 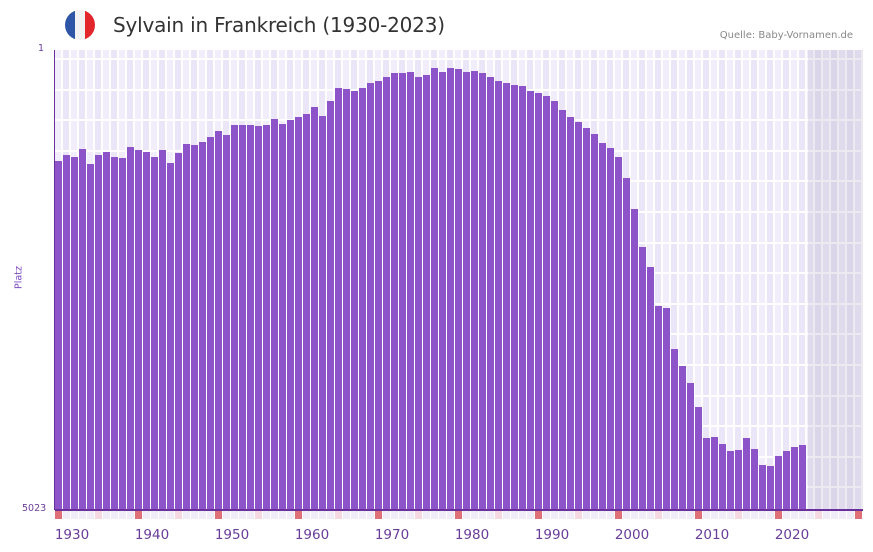 I want to click on bar-1970, so click(x=378, y=295).